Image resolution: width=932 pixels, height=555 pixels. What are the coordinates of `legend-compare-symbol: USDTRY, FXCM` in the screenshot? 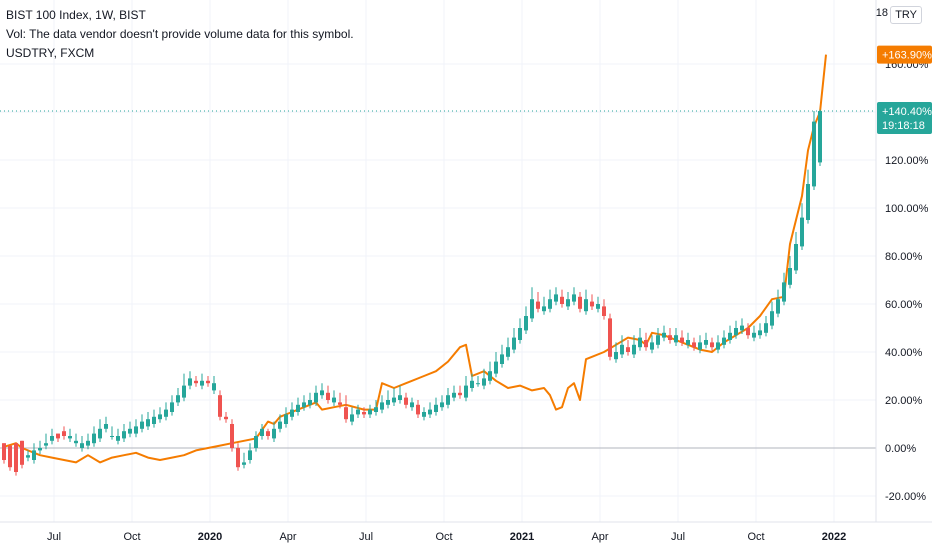 It's located at (50, 53).